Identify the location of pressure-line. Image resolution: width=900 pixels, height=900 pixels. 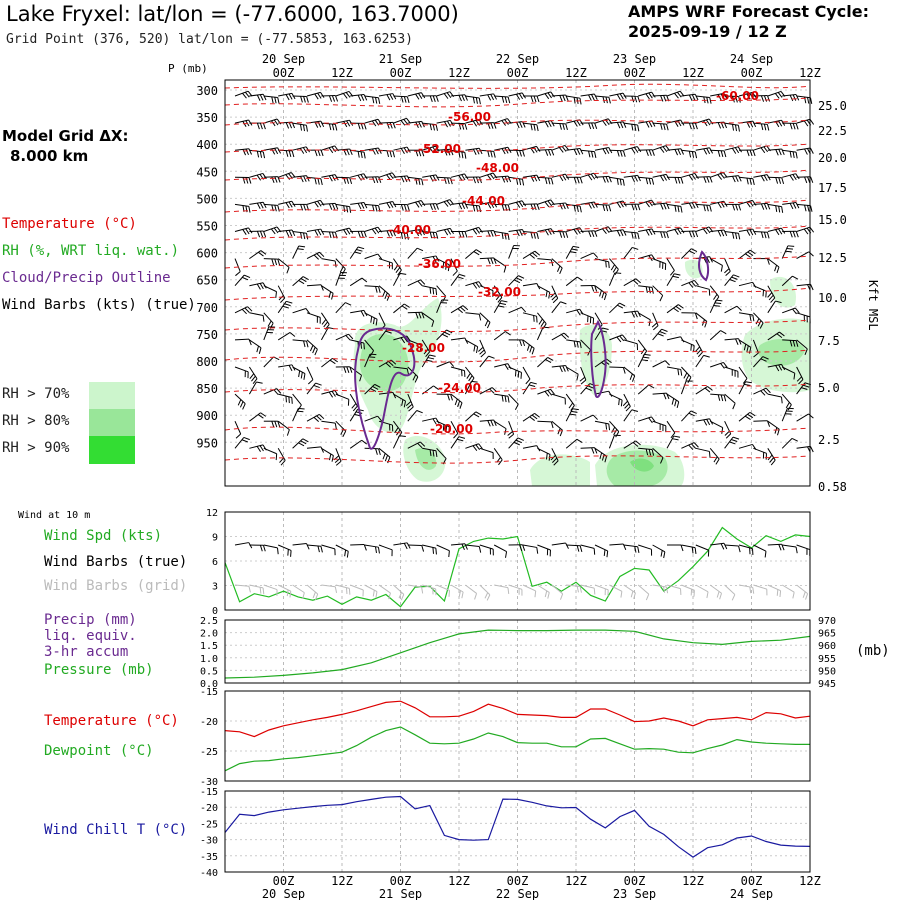
(517, 654).